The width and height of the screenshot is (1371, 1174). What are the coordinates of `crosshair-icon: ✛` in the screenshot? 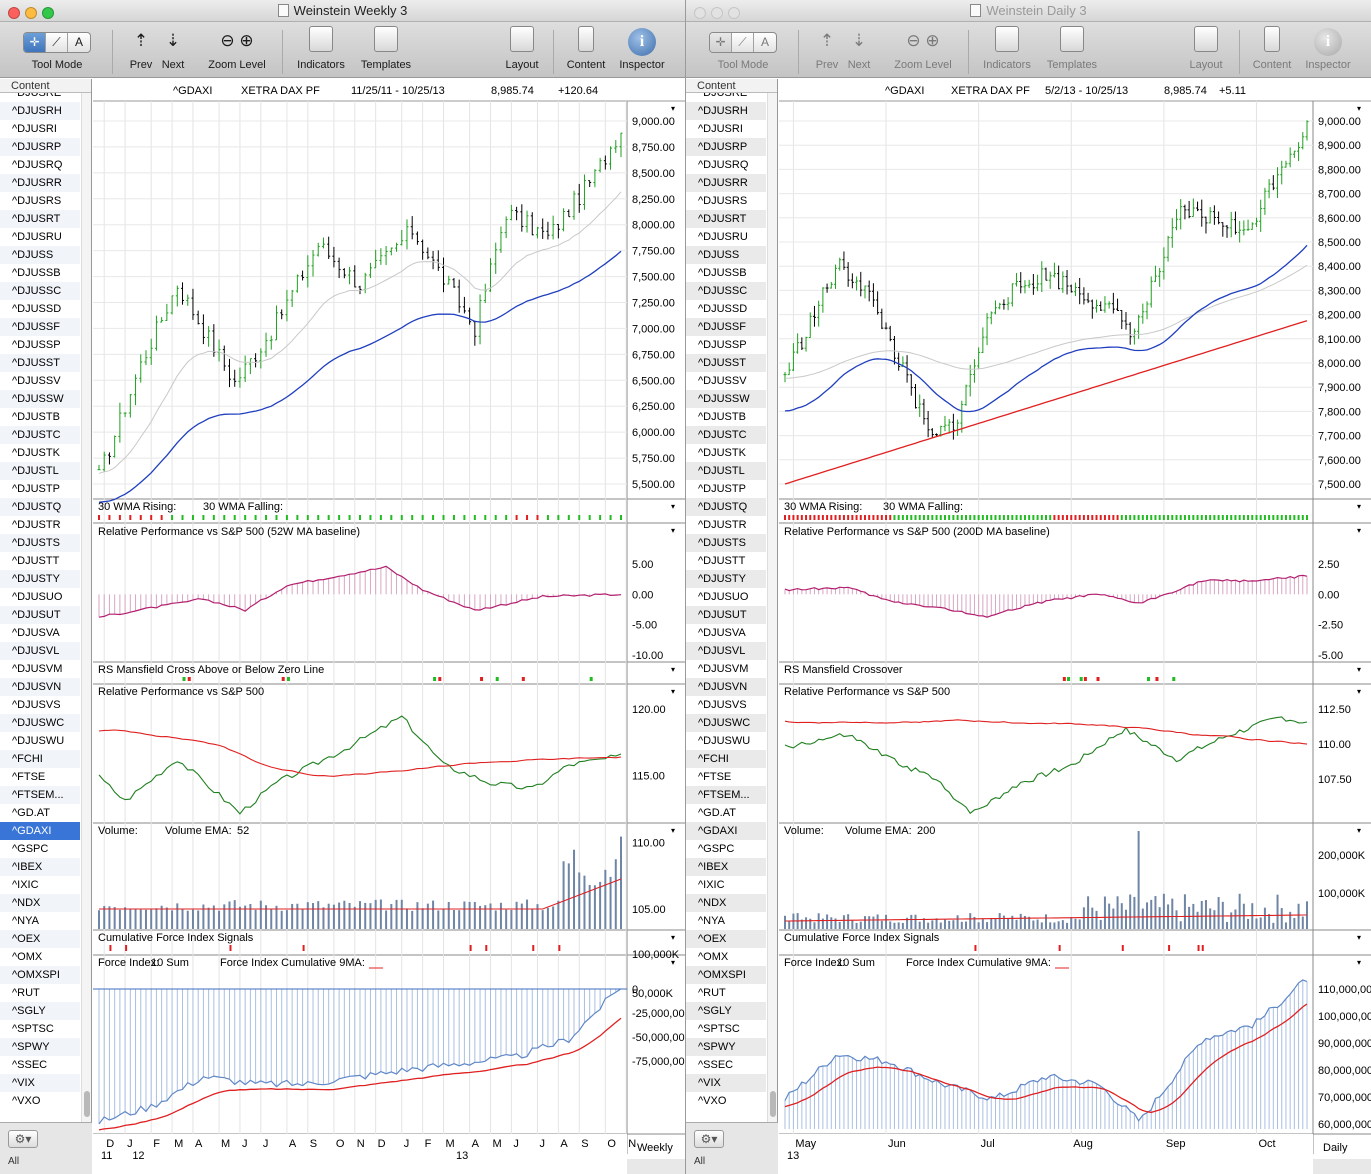 It's located at (35, 42).